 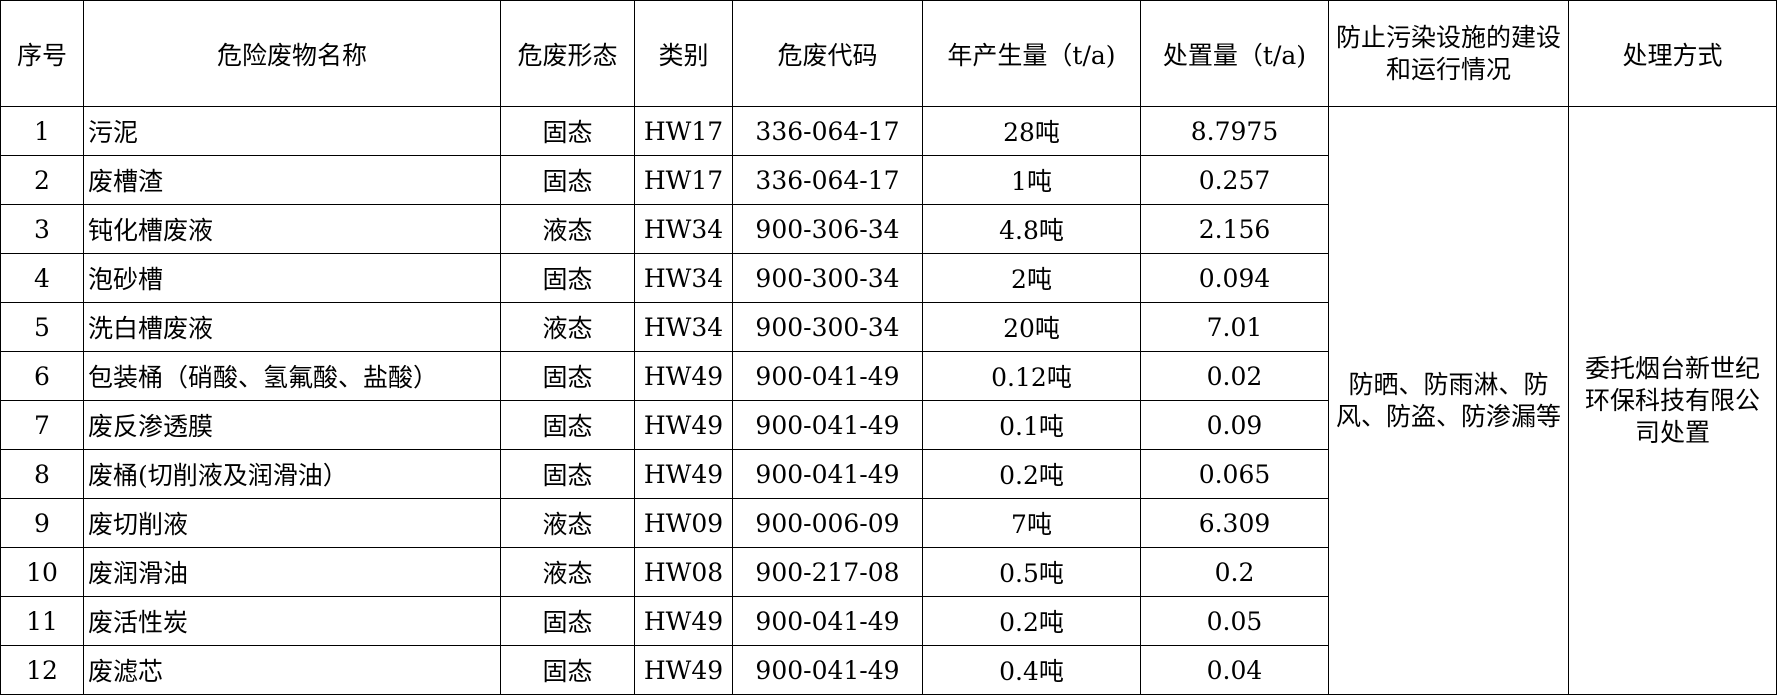 I want to click on cell-treatment: 委托烟台新世纪环保科技有限公司处置, so click(x=1672, y=400).